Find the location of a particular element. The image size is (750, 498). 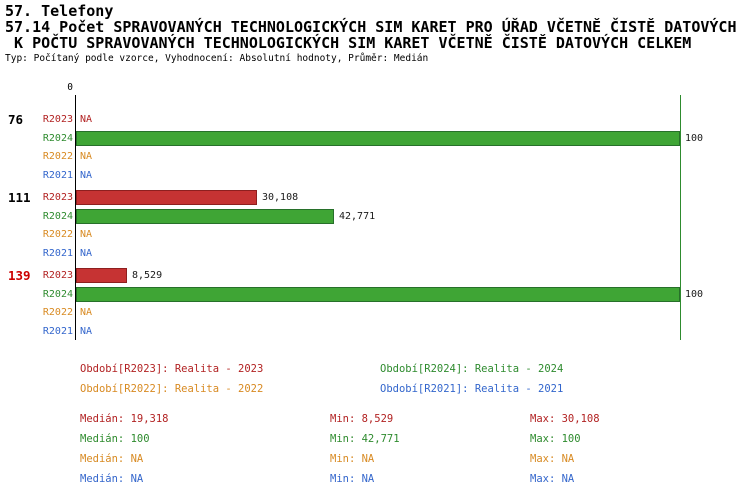

stat-max-r2024: Max: 100 is located at coordinates (555, 439).